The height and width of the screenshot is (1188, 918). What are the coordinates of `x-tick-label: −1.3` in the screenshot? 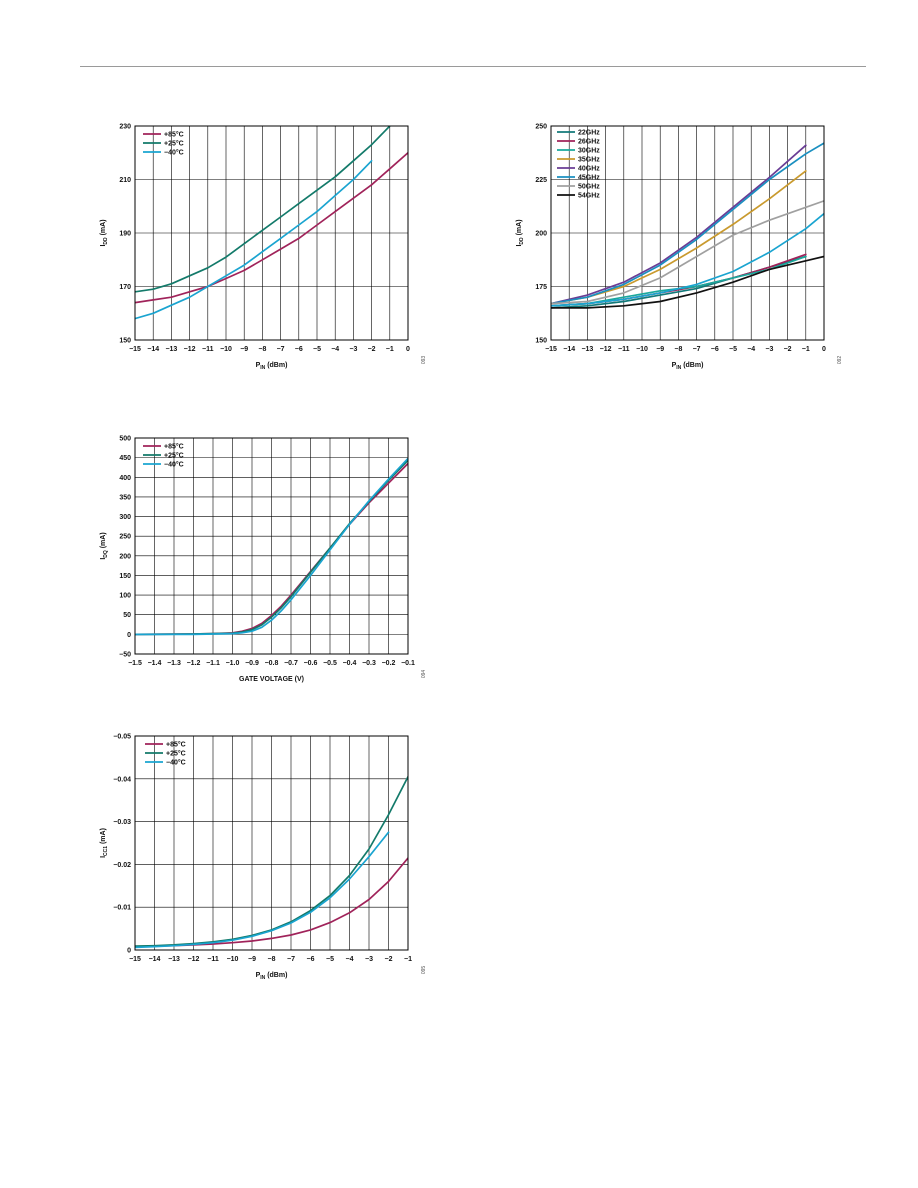 It's located at (174, 663).